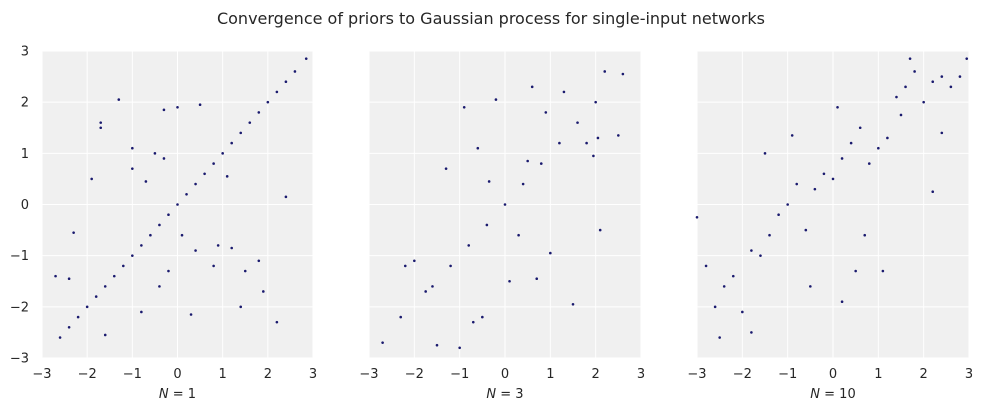 This screenshot has height=411, width=984. I want to click on y-tick-label: −3, so click(19, 359).